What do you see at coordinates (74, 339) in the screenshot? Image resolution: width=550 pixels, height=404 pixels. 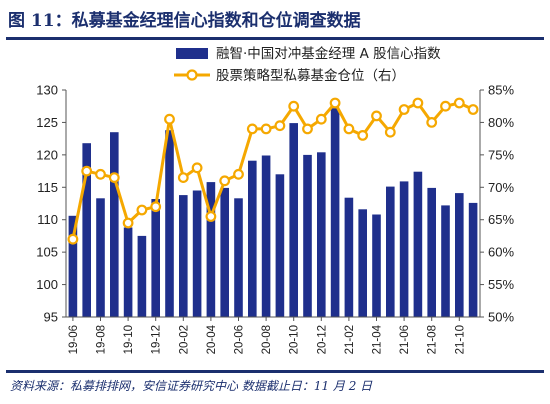 I see `x-tick-label: 19-06` at bounding box center [74, 339].